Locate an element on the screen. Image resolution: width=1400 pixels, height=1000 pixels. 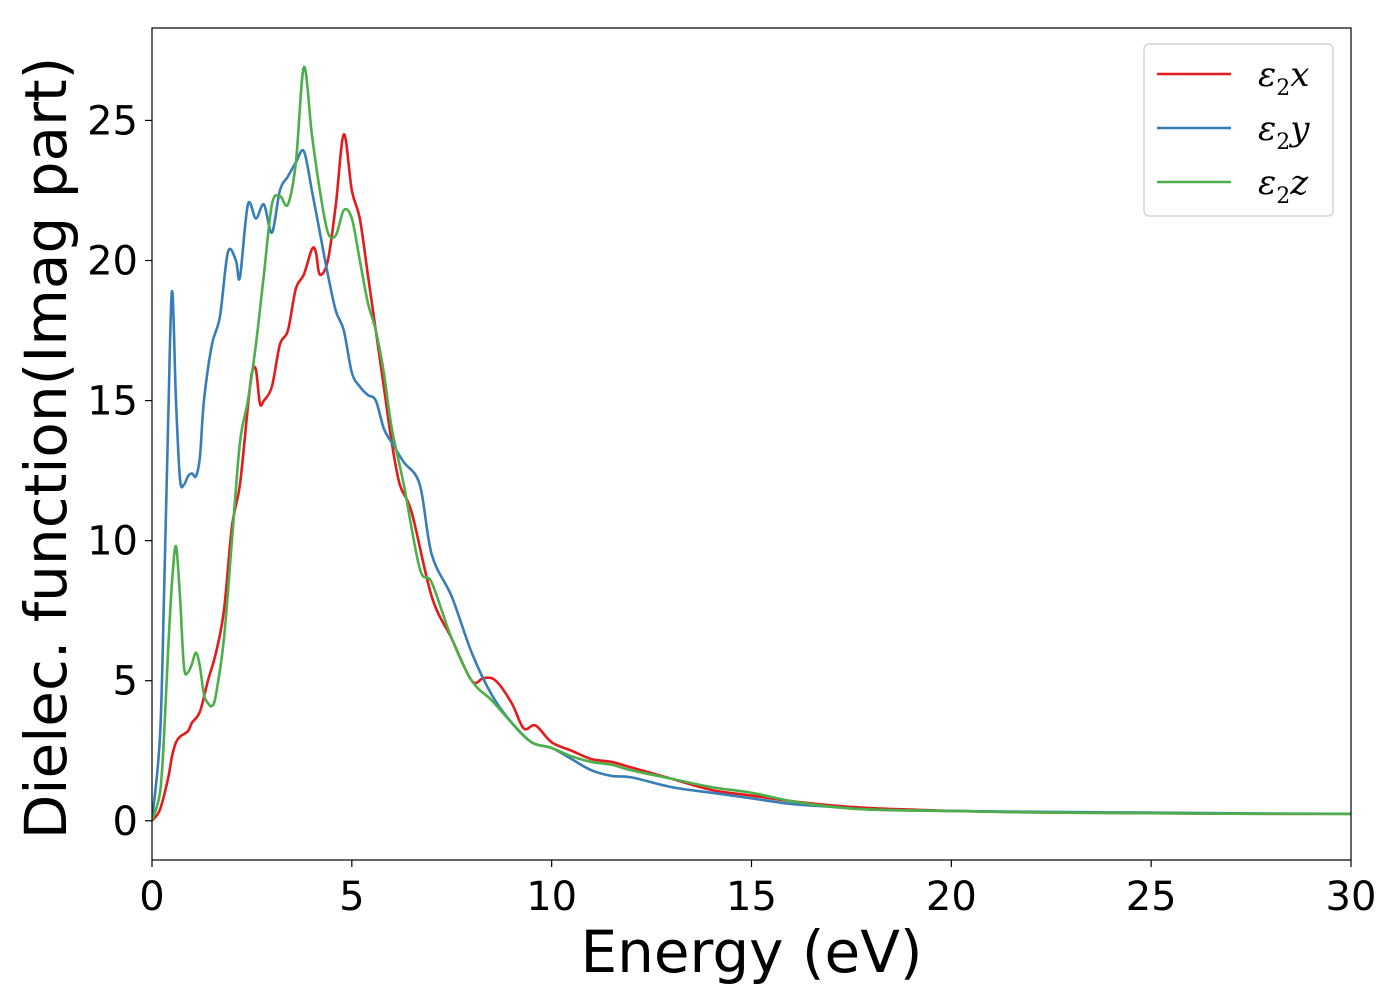
y-tick-label: 20 is located at coordinates (112, 262).